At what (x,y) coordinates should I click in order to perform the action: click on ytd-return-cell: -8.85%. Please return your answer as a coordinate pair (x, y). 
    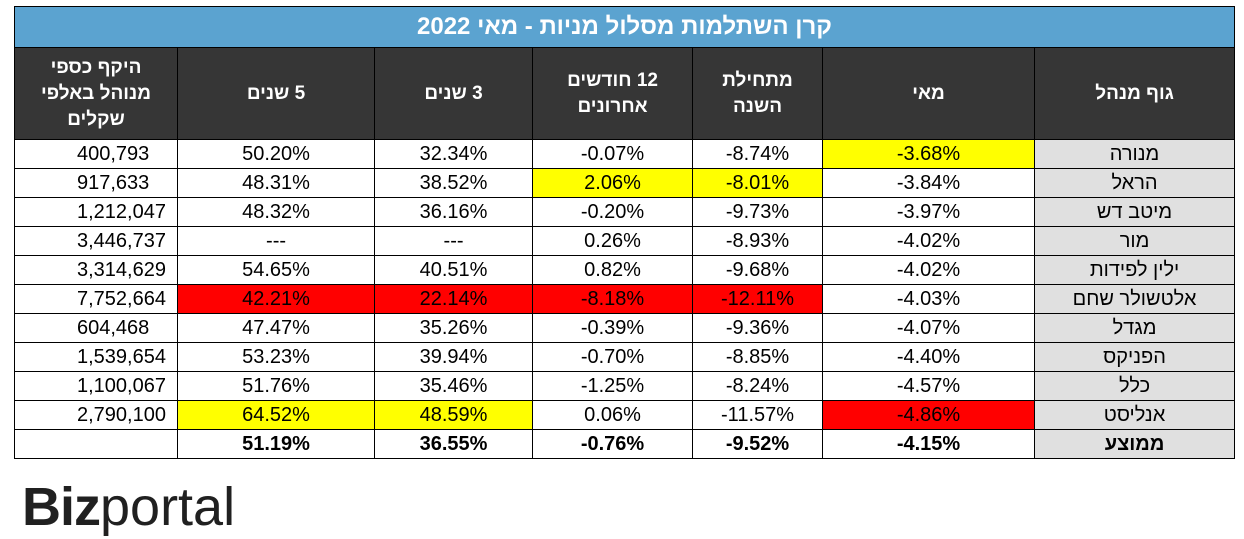
    Looking at the image, I should click on (758, 357).